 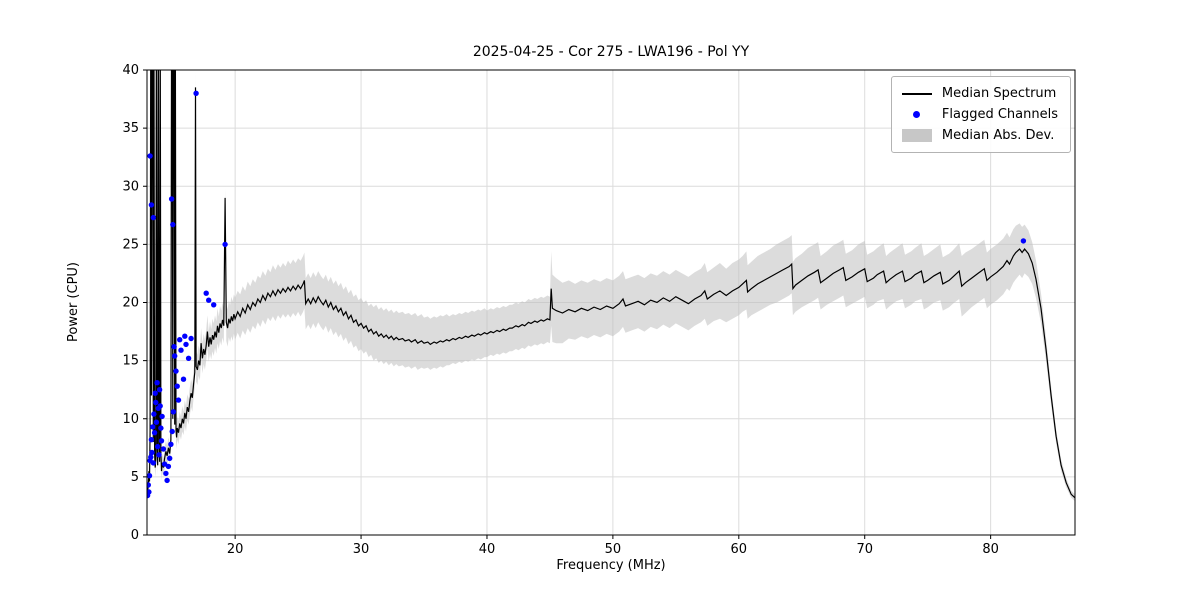 I want to click on median-abs-dev-patch-icon, so click(x=916, y=135).